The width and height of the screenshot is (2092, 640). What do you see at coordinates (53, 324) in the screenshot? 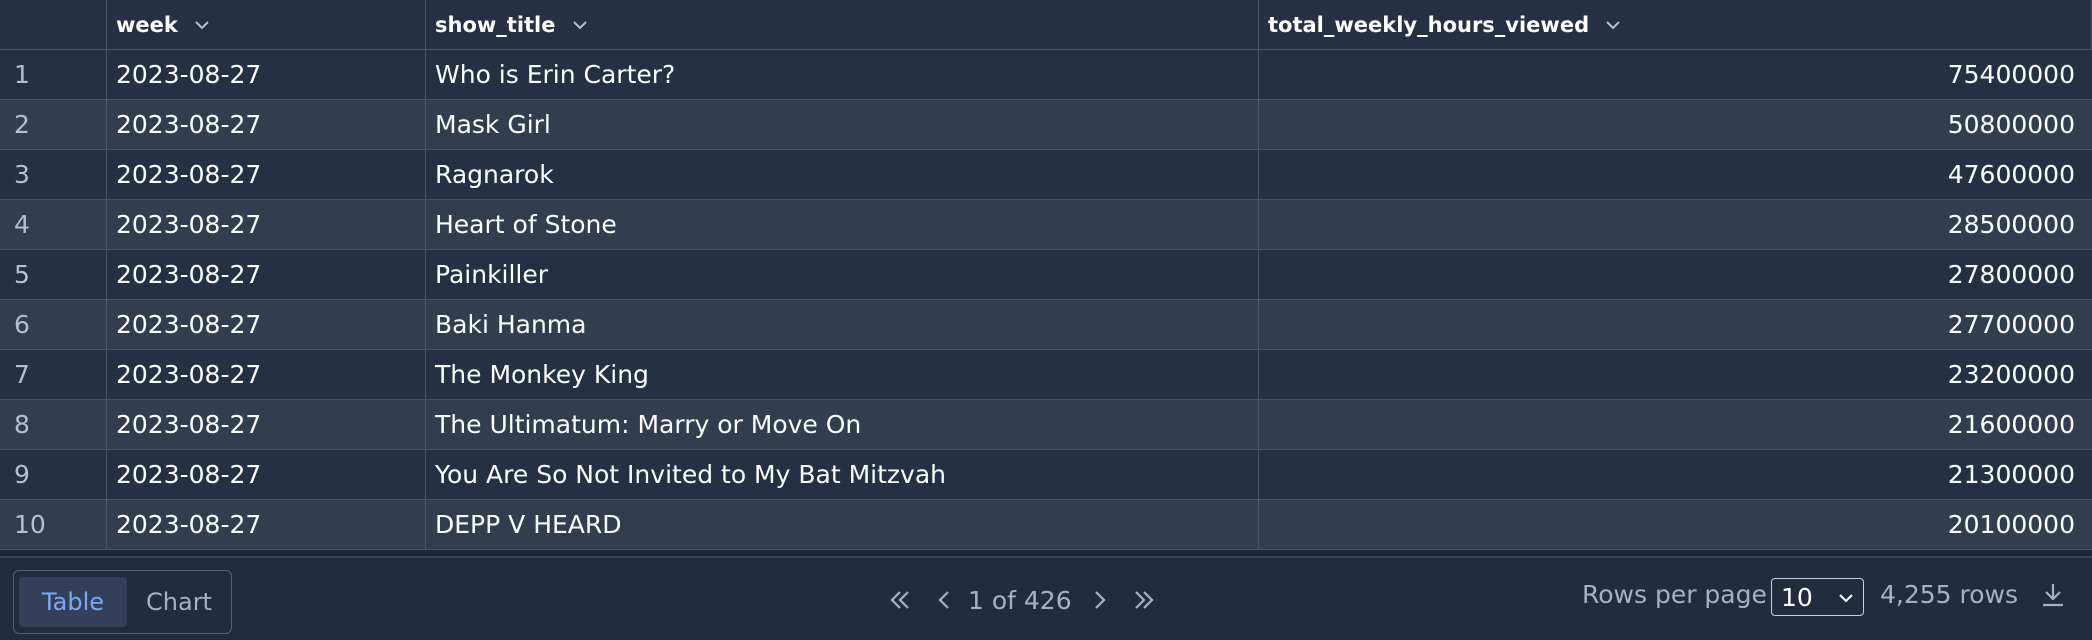
I see `row-index: 6` at bounding box center [53, 324].